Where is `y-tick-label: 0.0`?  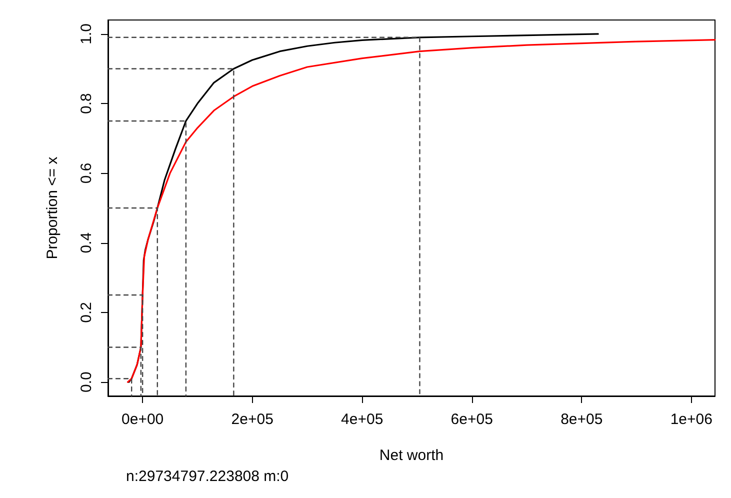
y-tick-label: 0.0 is located at coordinates (86, 382).